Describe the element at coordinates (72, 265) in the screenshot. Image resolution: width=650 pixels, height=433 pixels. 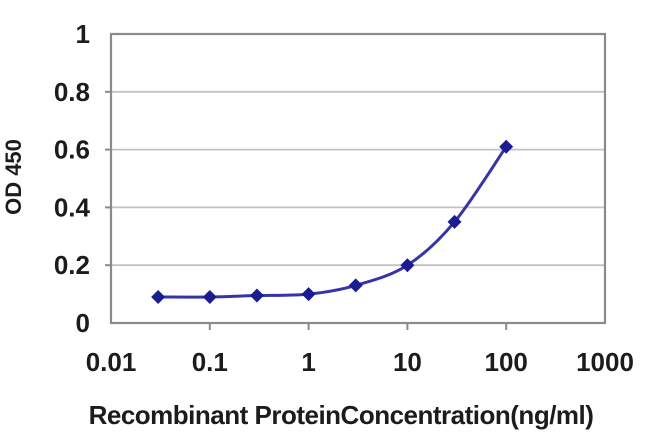
I see `y-tick-label: 0.2` at that location.